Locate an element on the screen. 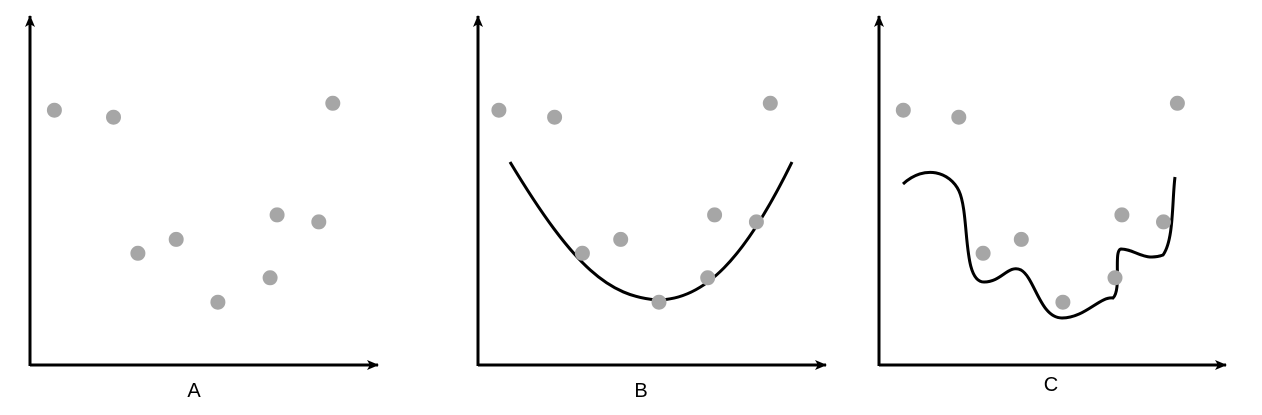  panel-b-points is located at coordinates (634, 202).